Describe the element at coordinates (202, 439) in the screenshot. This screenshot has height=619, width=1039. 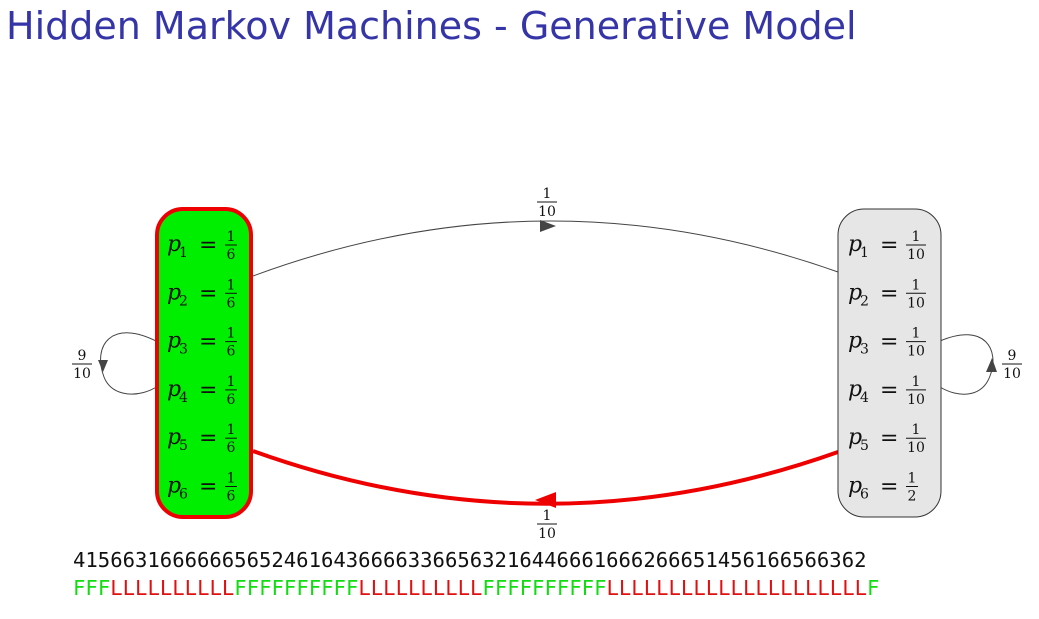
I see `probability-p5: p5 = 16` at that location.